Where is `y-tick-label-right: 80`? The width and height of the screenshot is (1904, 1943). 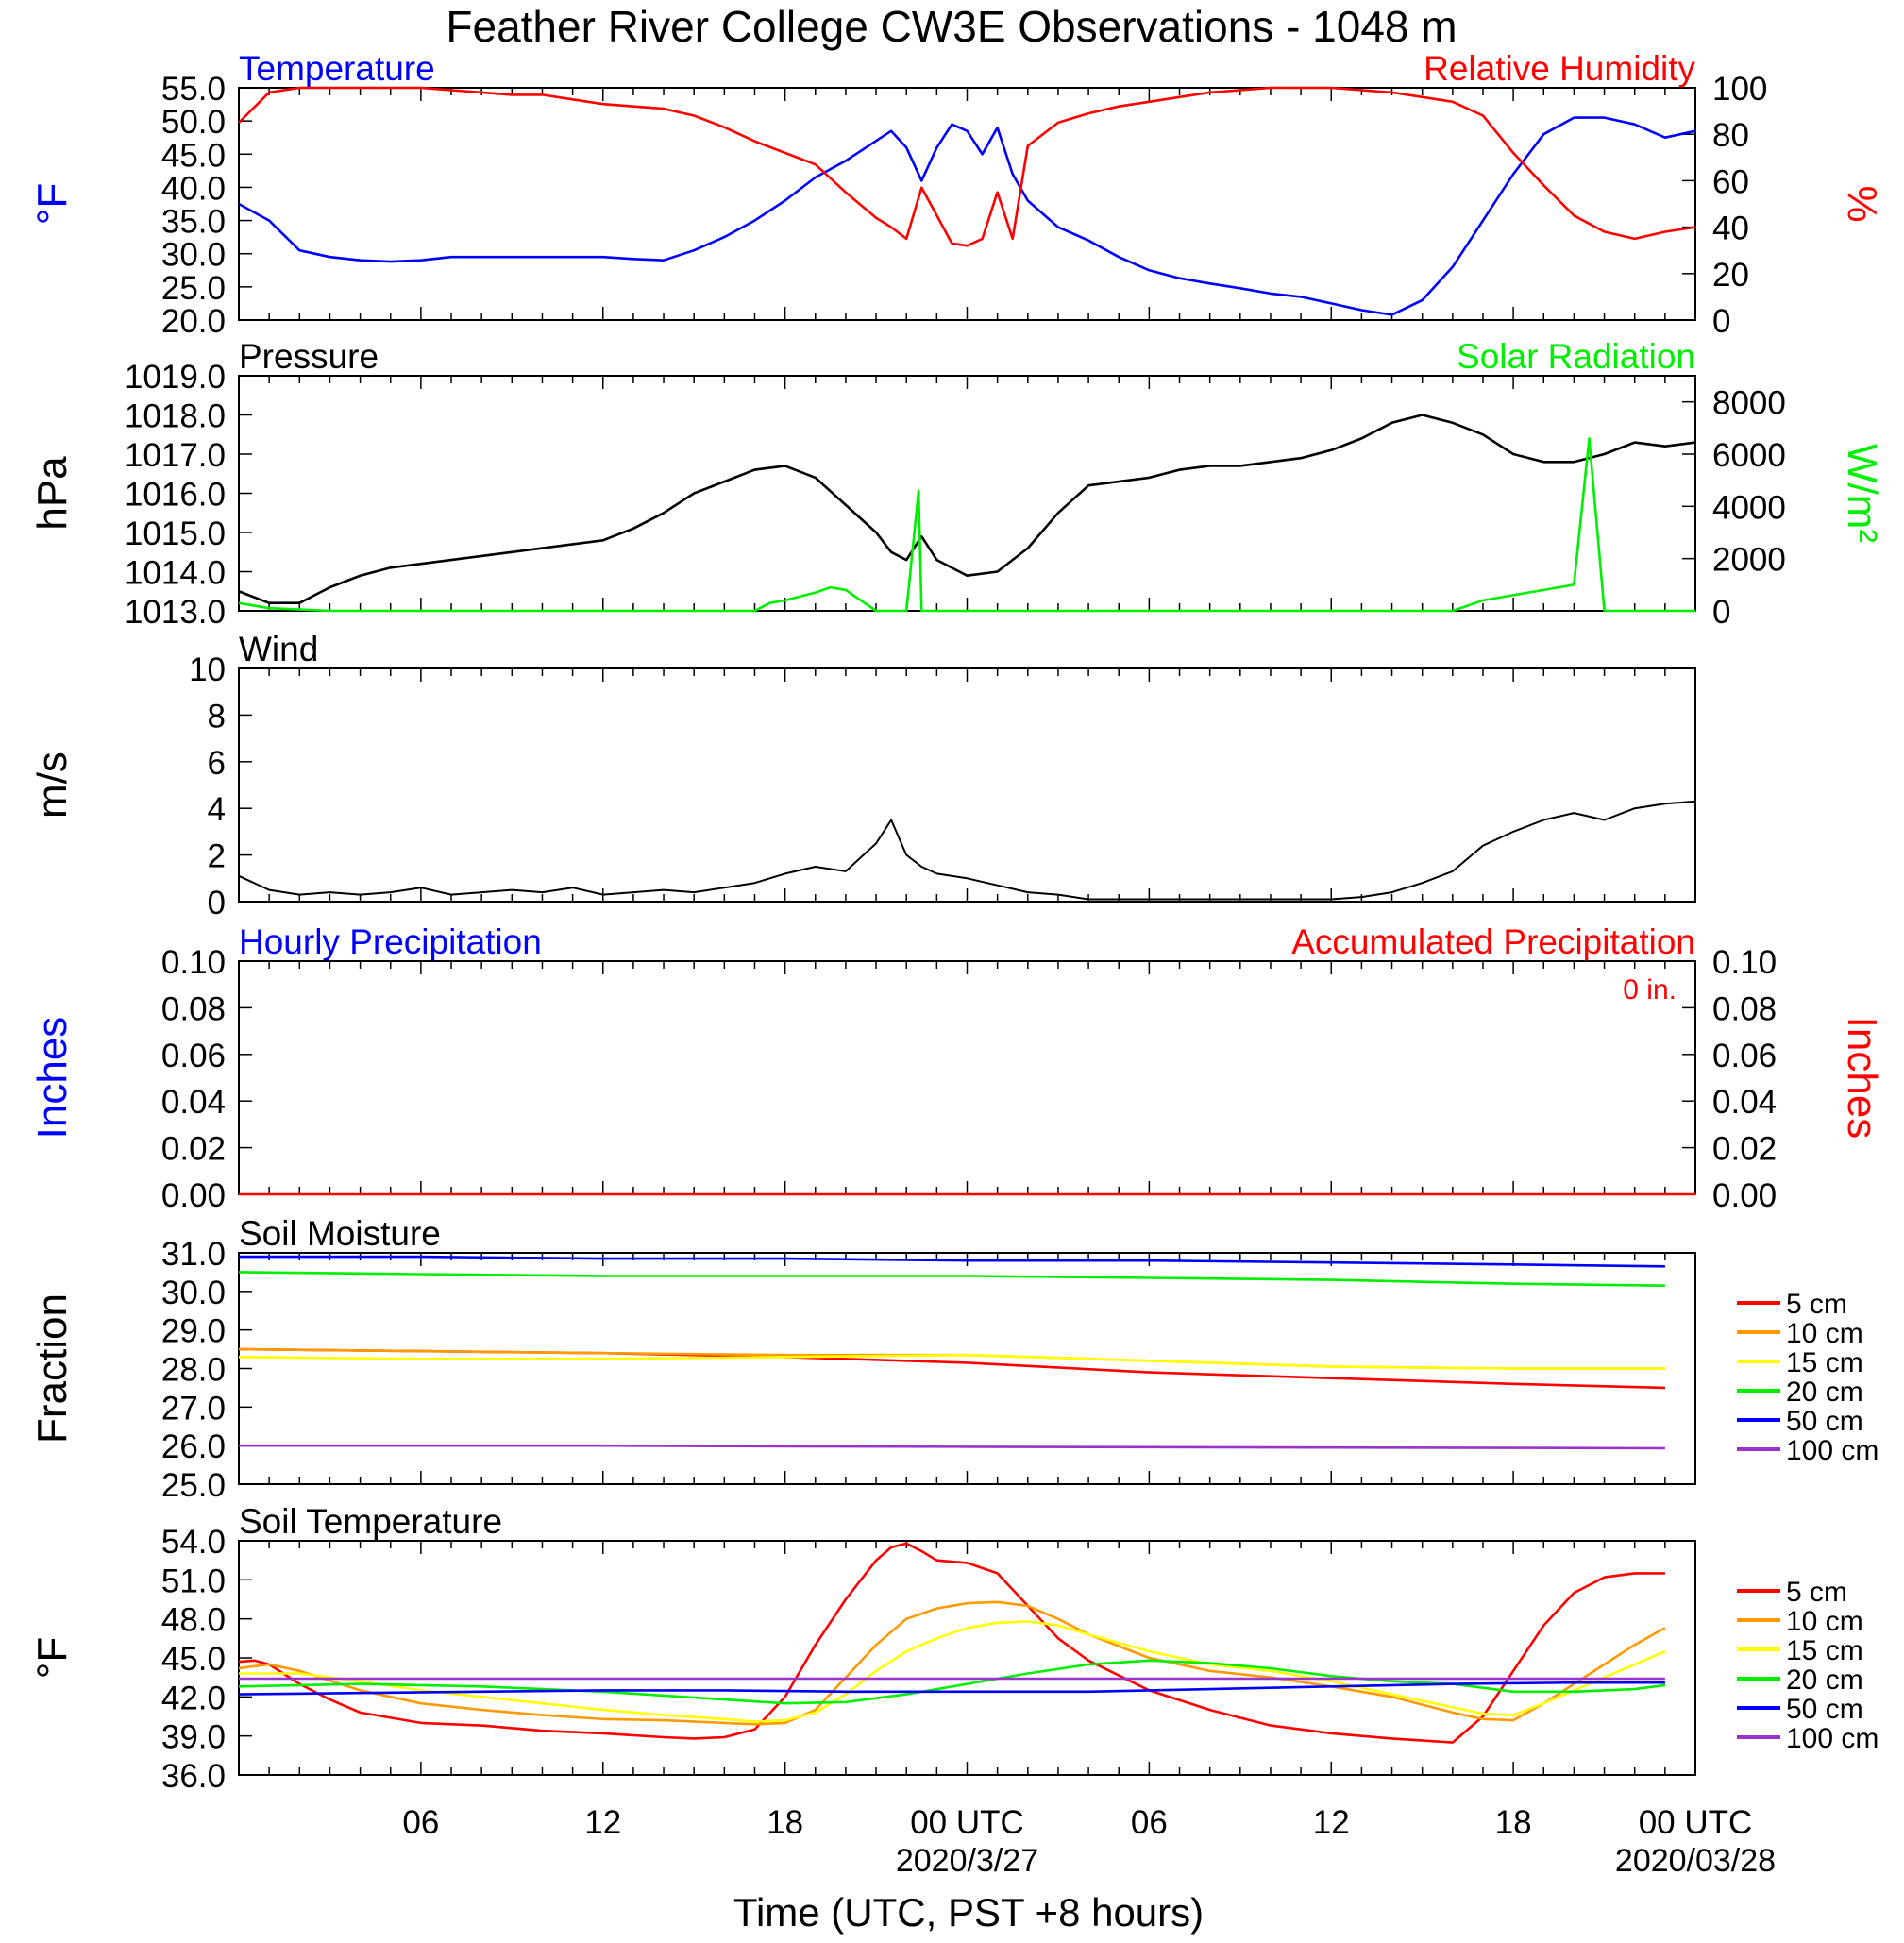
y-tick-label-right: 80 is located at coordinates (1730, 135).